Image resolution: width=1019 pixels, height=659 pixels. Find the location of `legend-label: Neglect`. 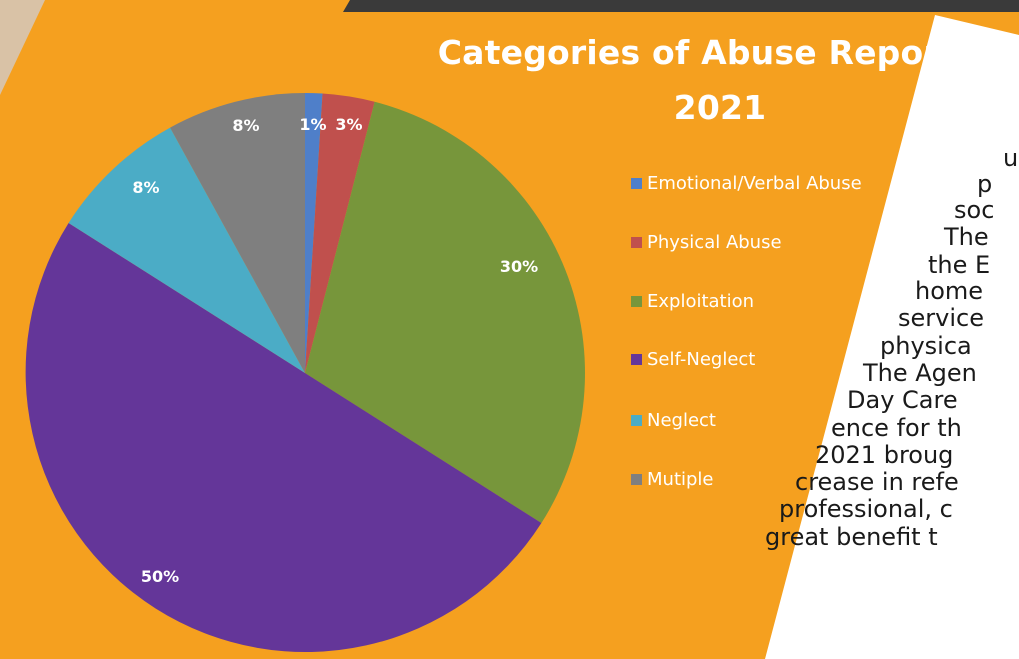

legend-label: Neglect is located at coordinates (681, 420).